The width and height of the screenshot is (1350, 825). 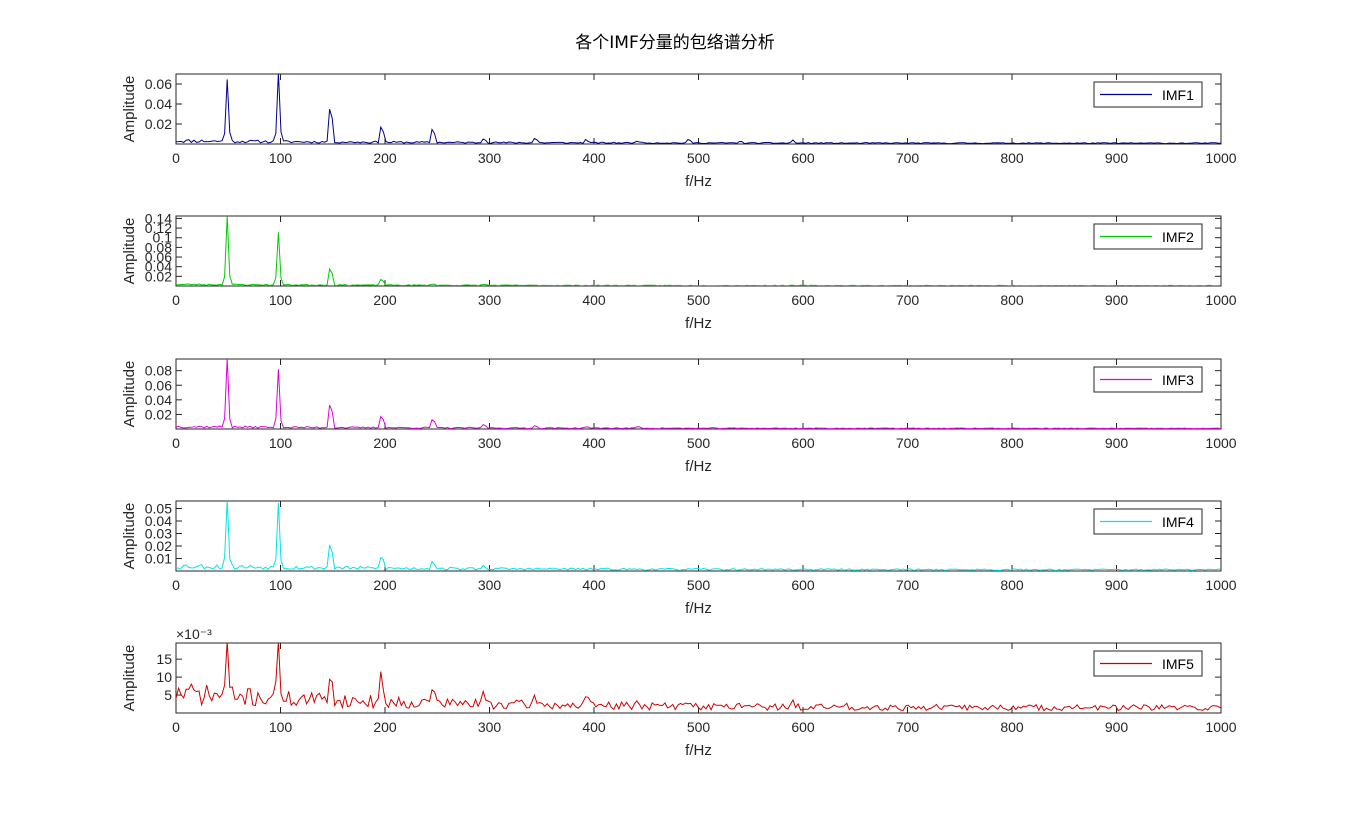 I want to click on series-line-imf5, so click(x=698, y=677).